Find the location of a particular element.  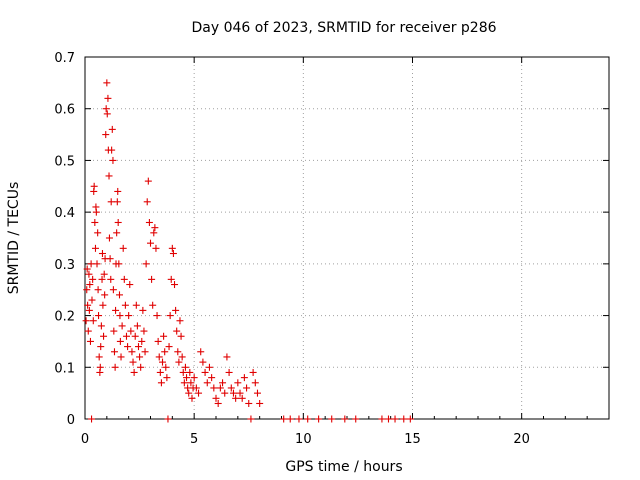

y-tick-label: 0.4 is located at coordinates (64, 213).